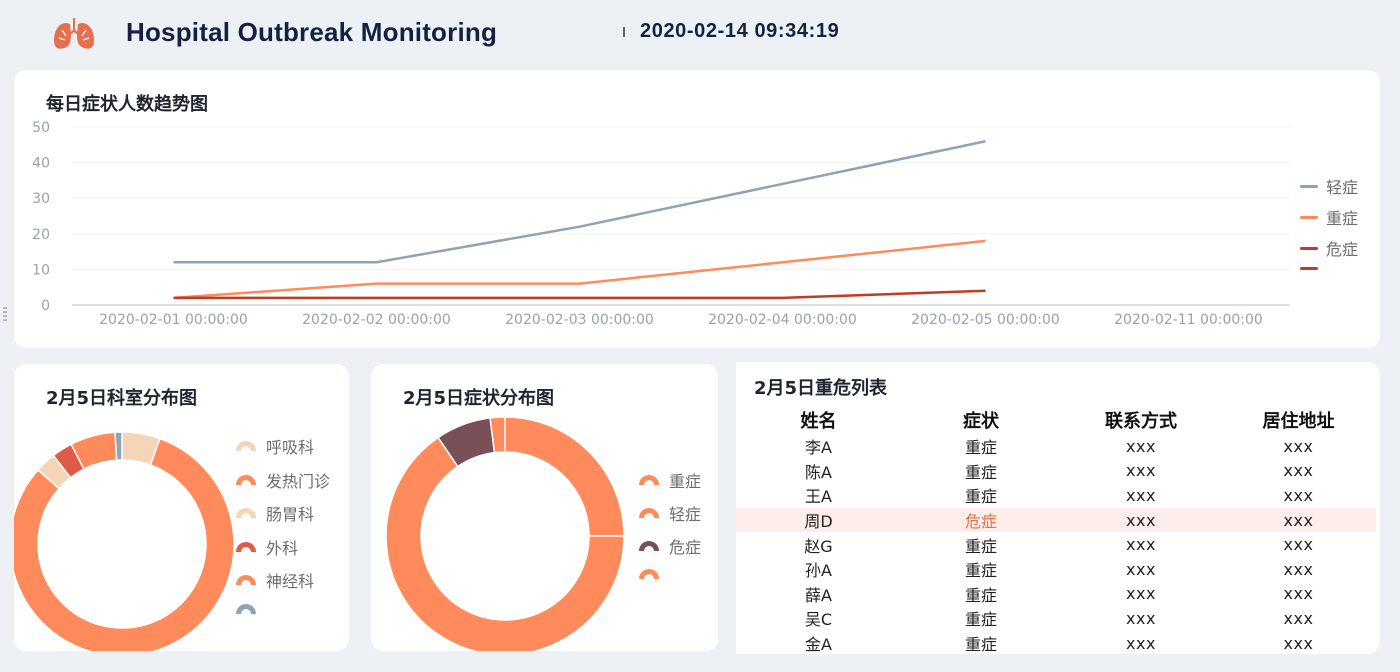 The image size is (1400, 672). I want to click on cell-symptom: 危症, so click(980, 522).